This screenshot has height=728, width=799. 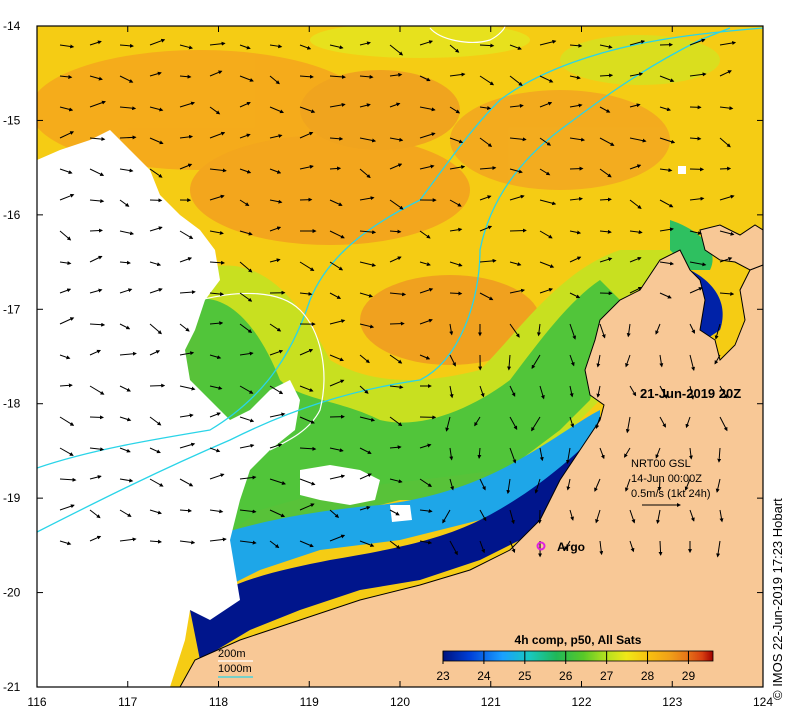 I want to click on current-scale: 0.5m/s (1kt 24h), so click(x=670, y=494).